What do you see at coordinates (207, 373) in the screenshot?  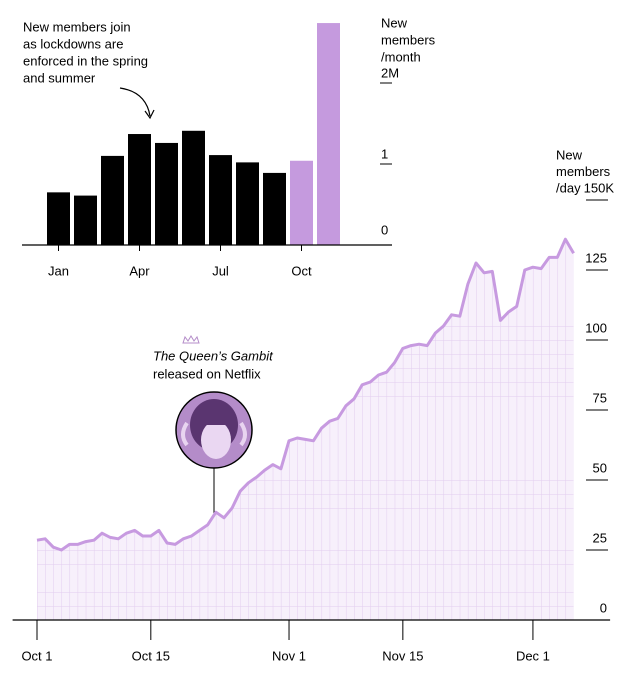 I see `annotation: released on Netflix` at bounding box center [207, 373].